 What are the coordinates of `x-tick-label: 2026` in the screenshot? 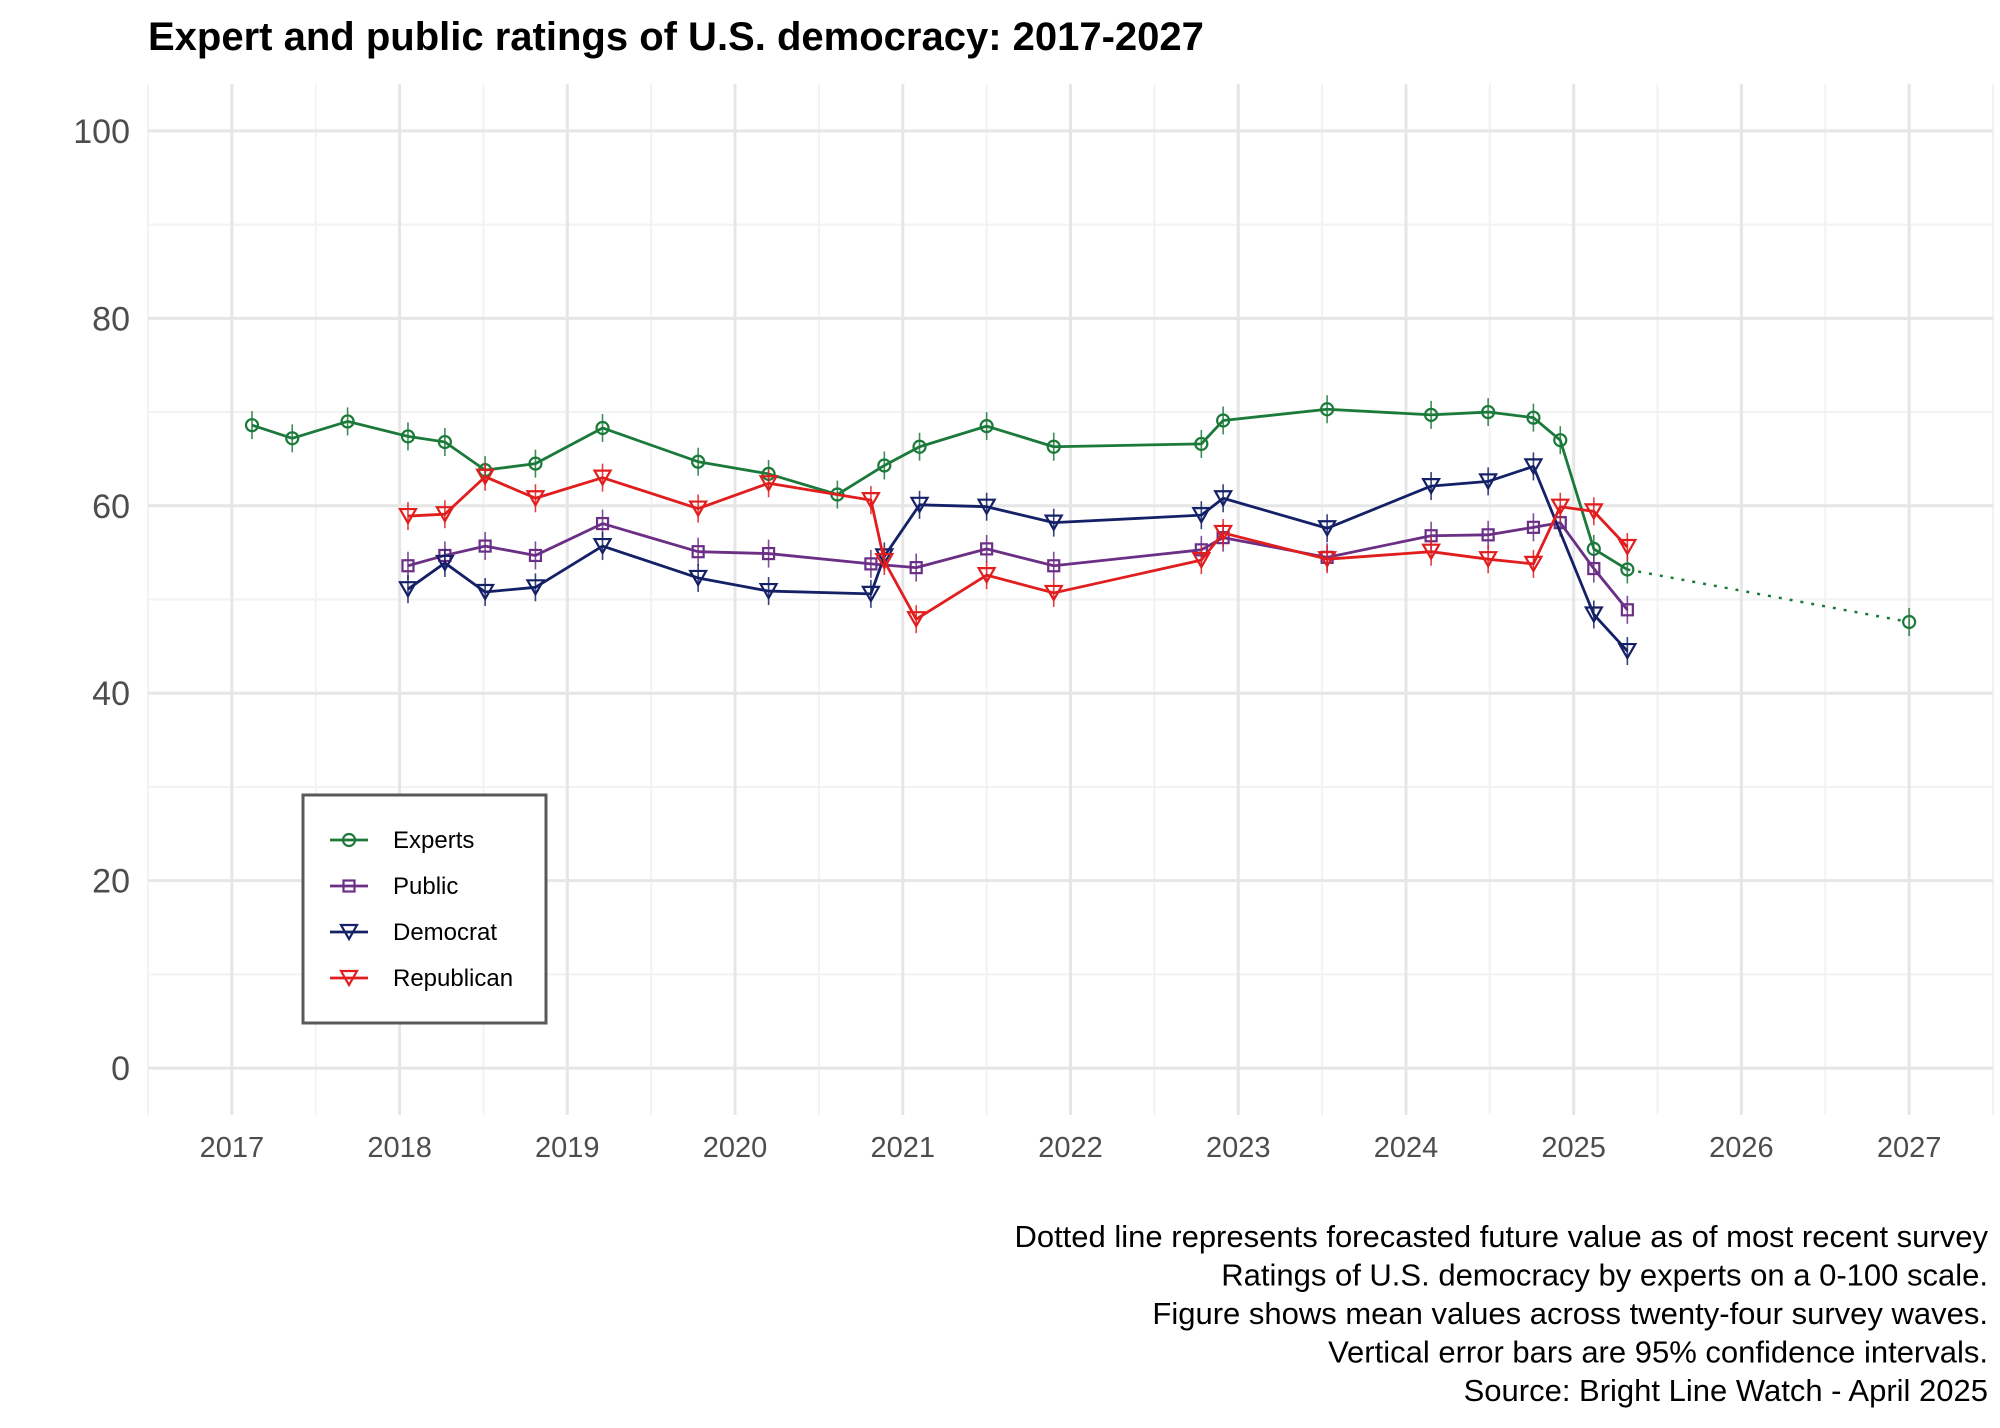 It's located at (1741, 1148).